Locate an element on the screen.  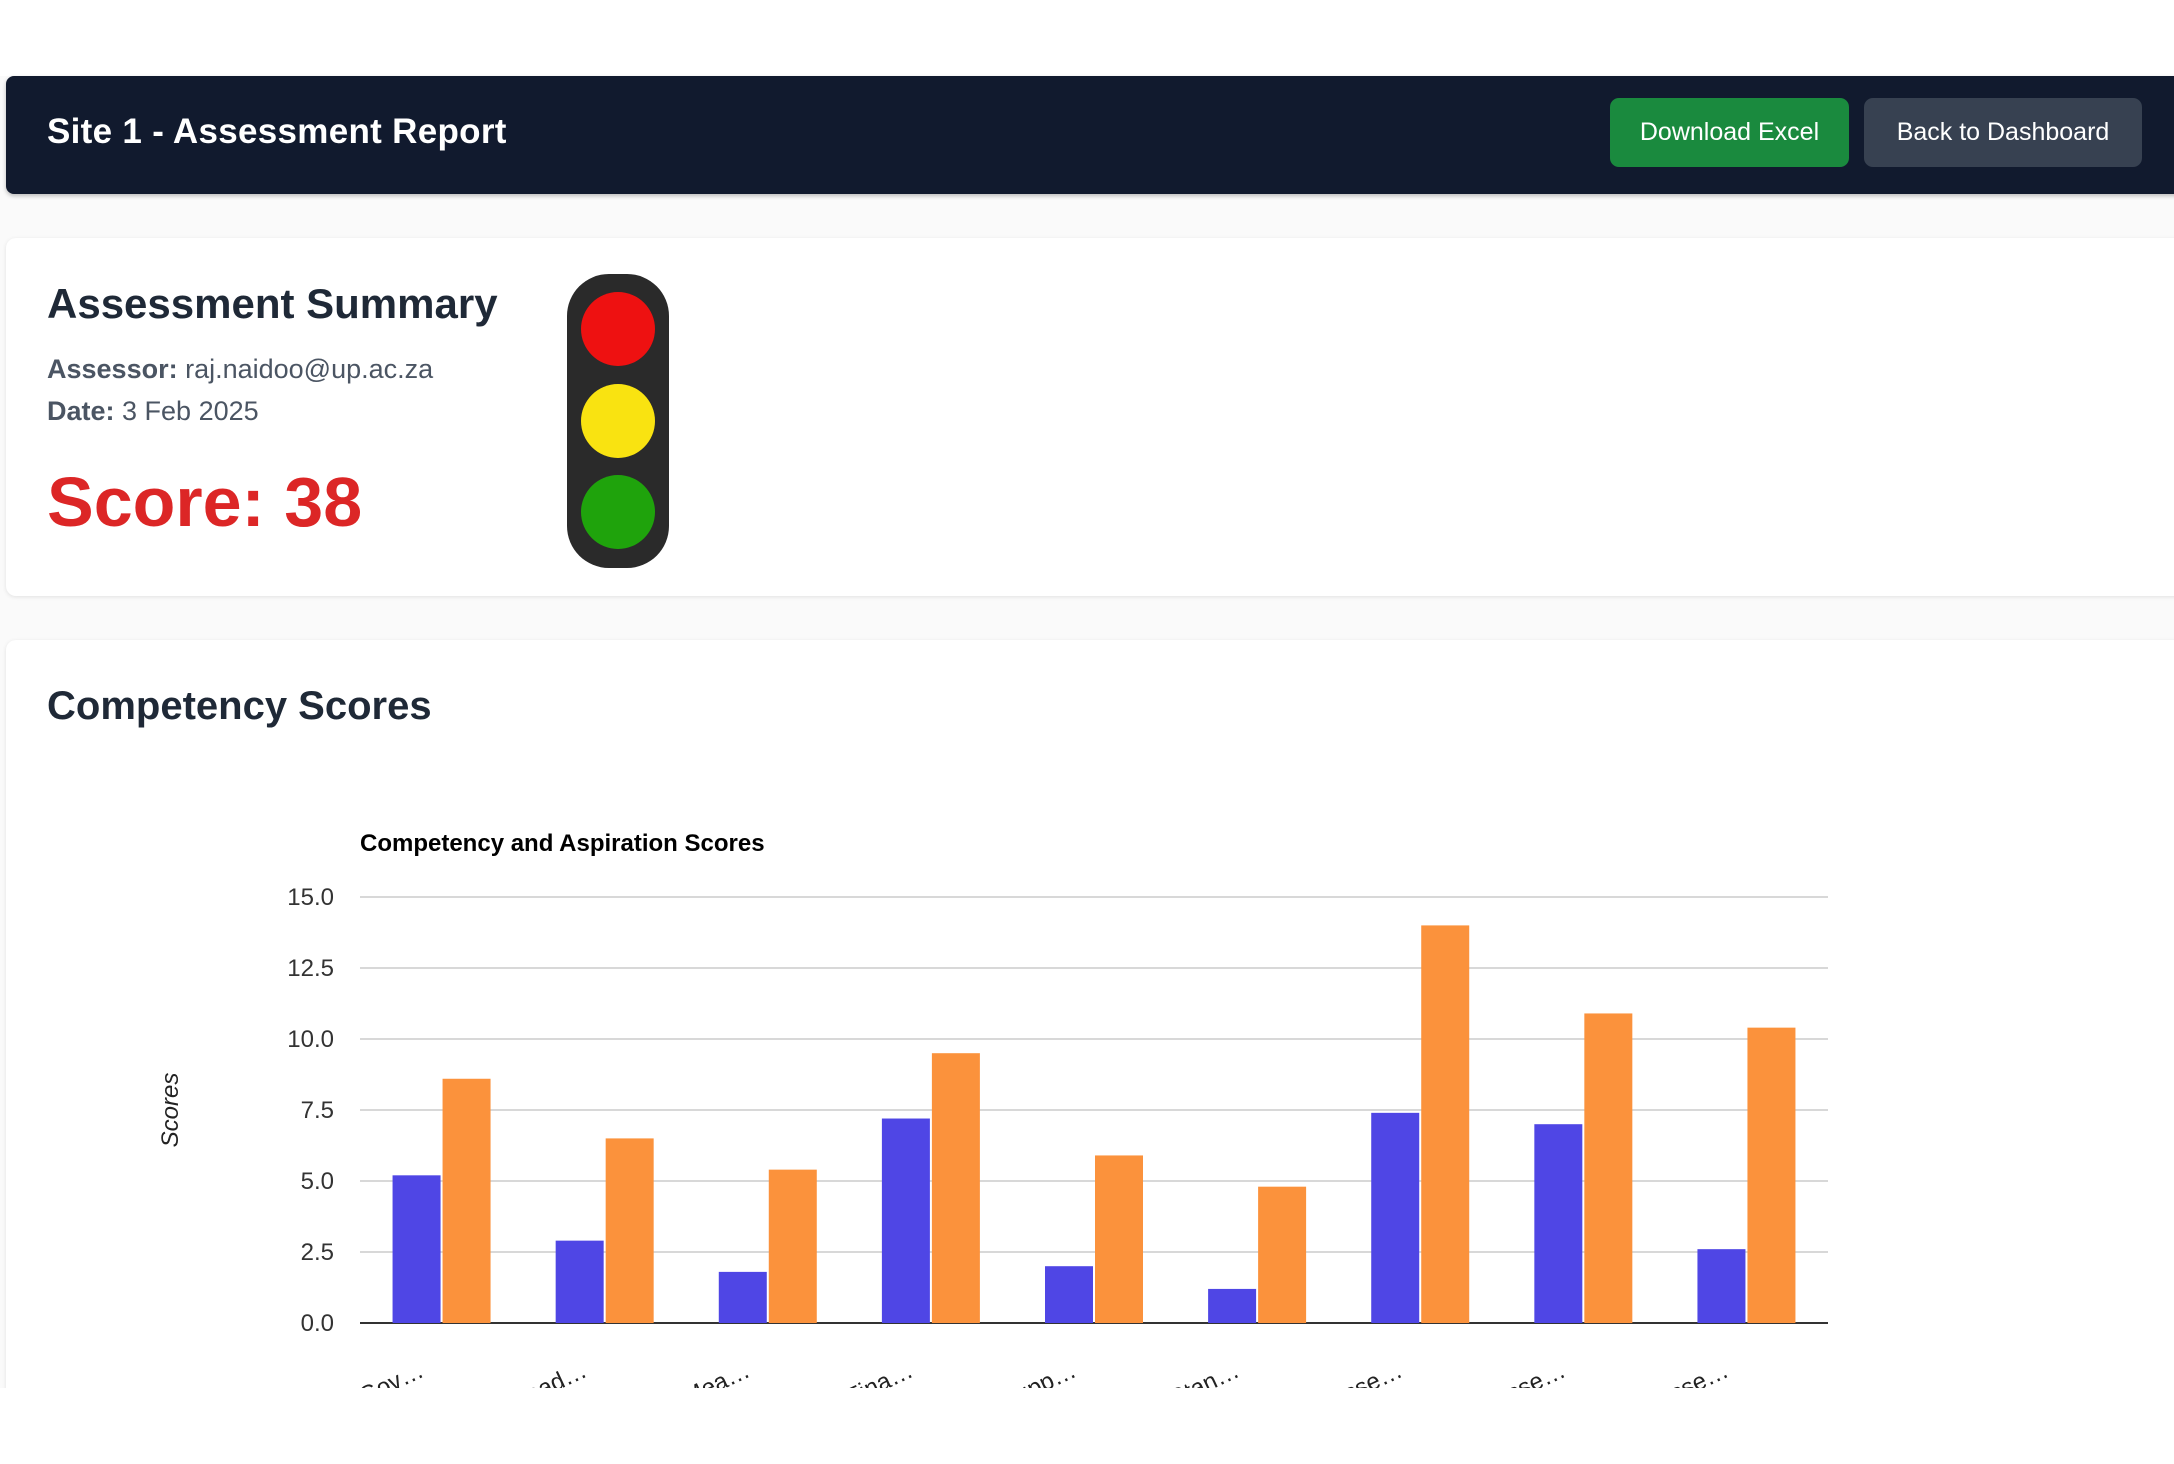
page-title: Site 1 - Assessment Report is located at coordinates (277, 131).